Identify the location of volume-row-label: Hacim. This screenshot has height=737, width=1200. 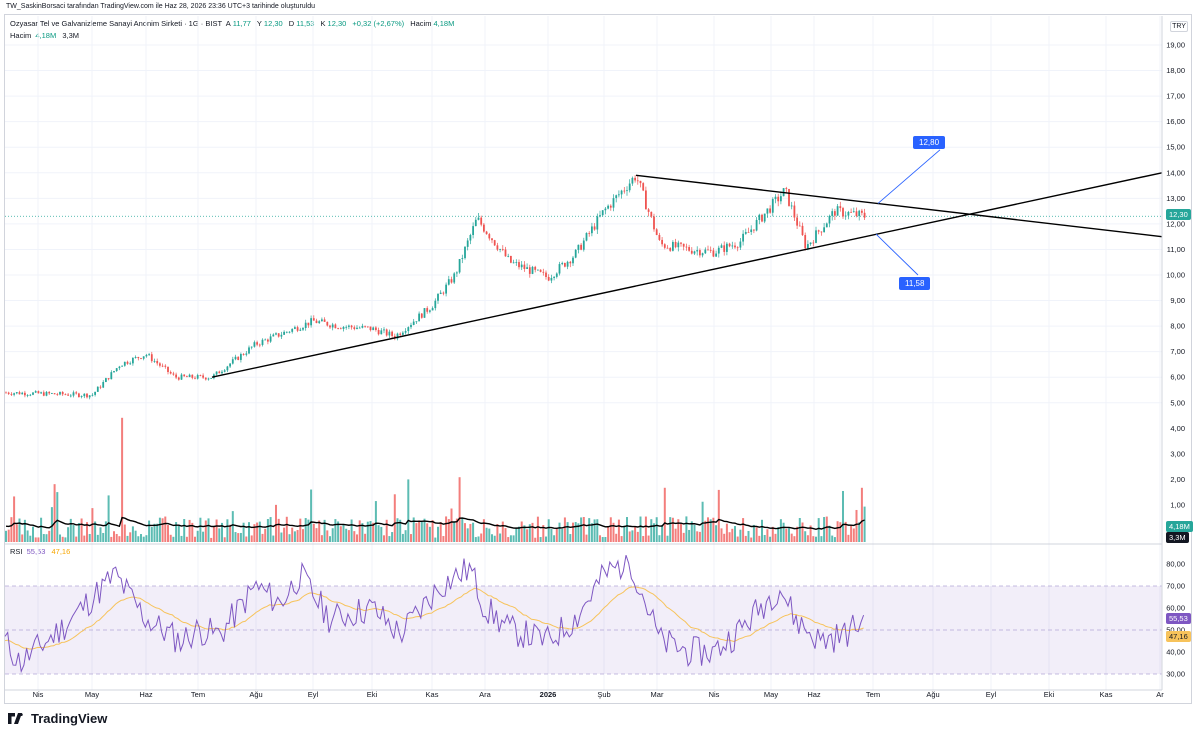
(21, 35).